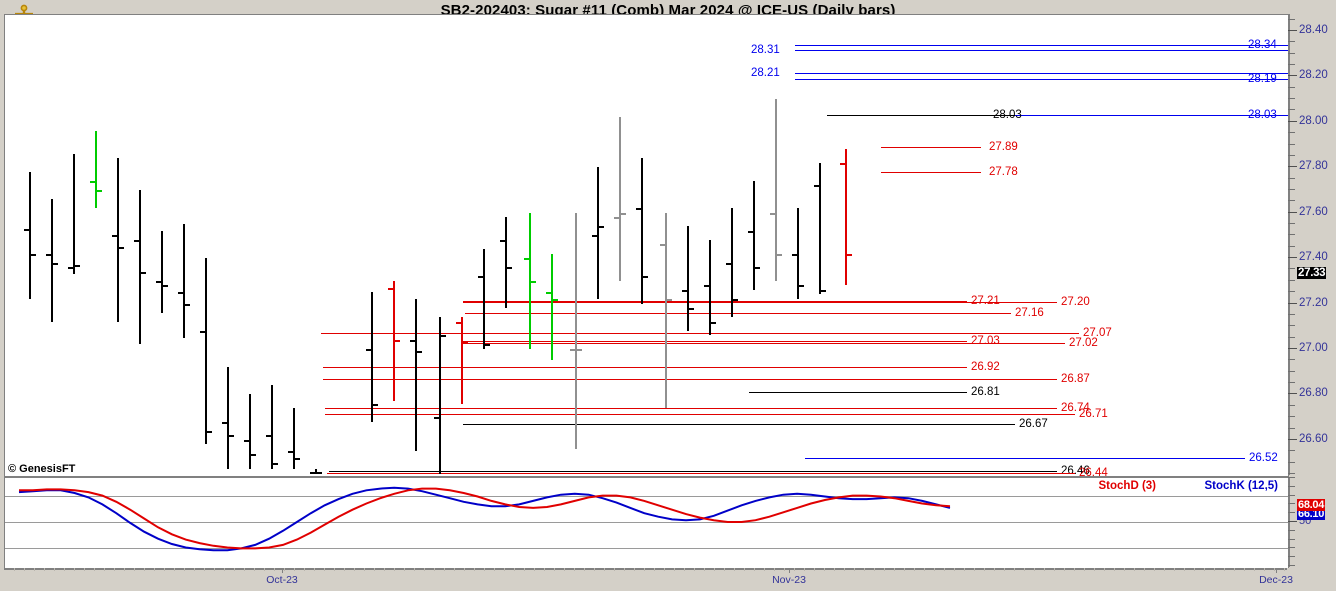 This screenshot has height=591, width=1336. Describe the element at coordinates (1313, 166) in the screenshot. I see `price-axis-label: 27.80` at that location.